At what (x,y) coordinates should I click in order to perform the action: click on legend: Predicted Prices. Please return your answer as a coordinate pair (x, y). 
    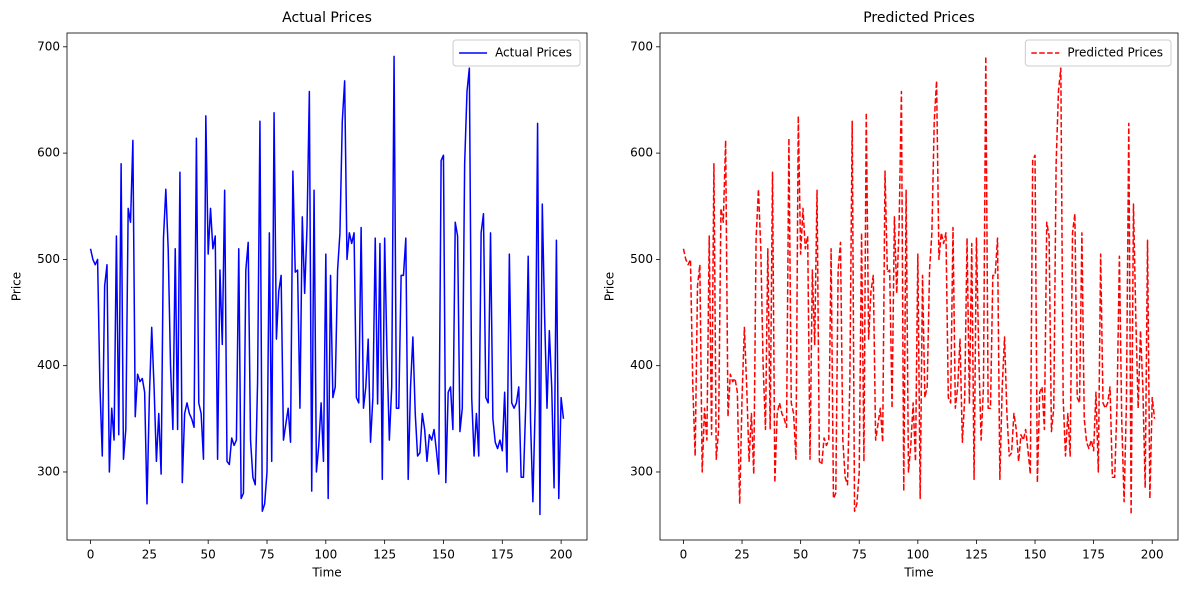
    Looking at the image, I should click on (1098, 53).